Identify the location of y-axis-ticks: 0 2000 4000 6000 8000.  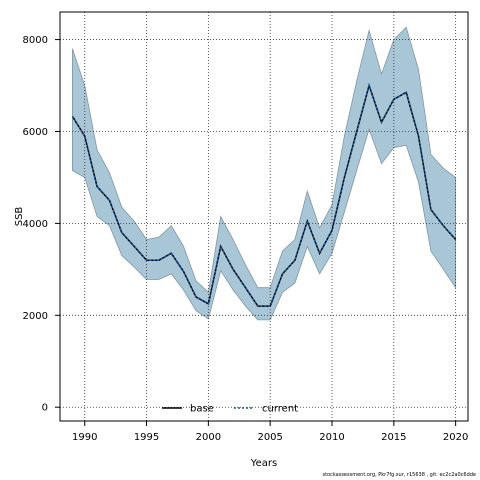
(41, 224).